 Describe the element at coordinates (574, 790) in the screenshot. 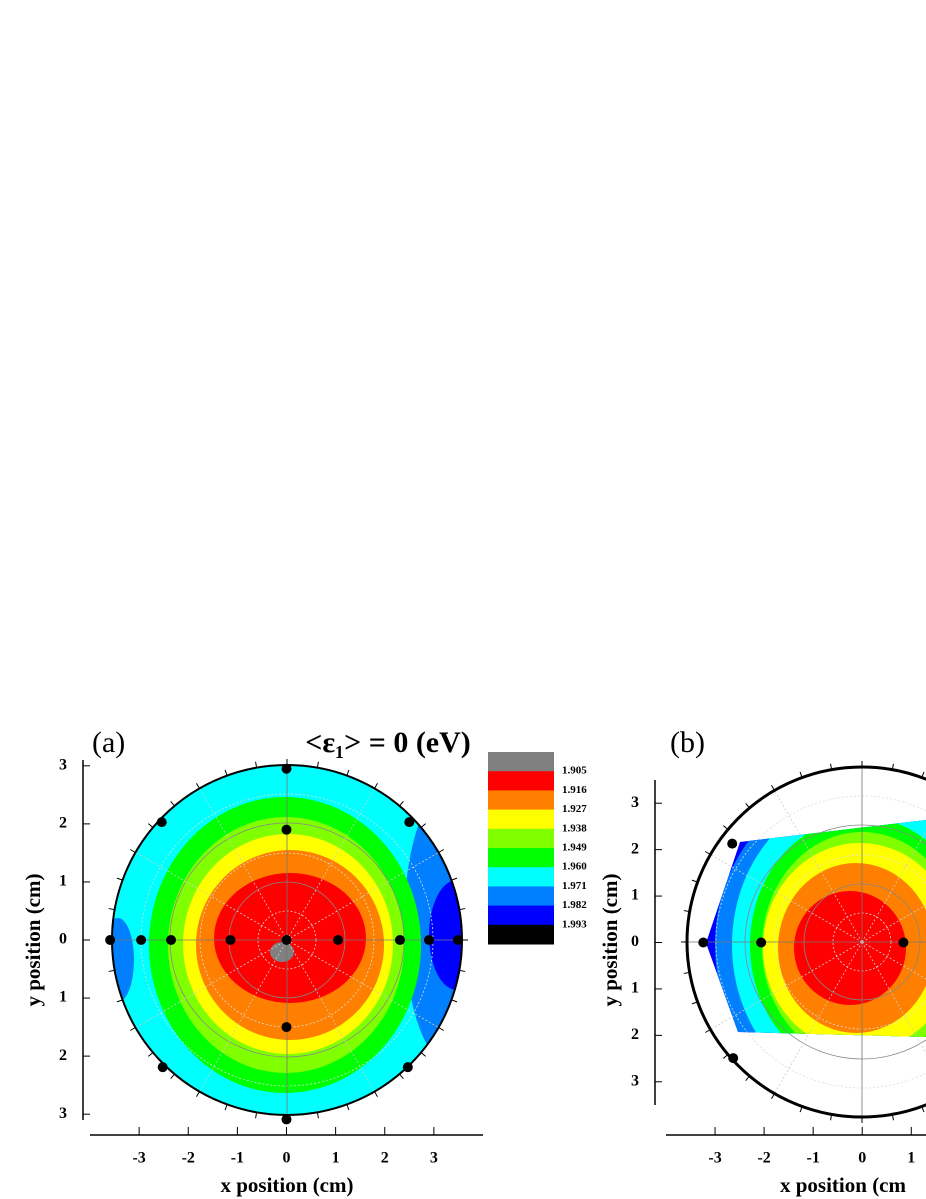

I see `legend-level: 1.916` at that location.